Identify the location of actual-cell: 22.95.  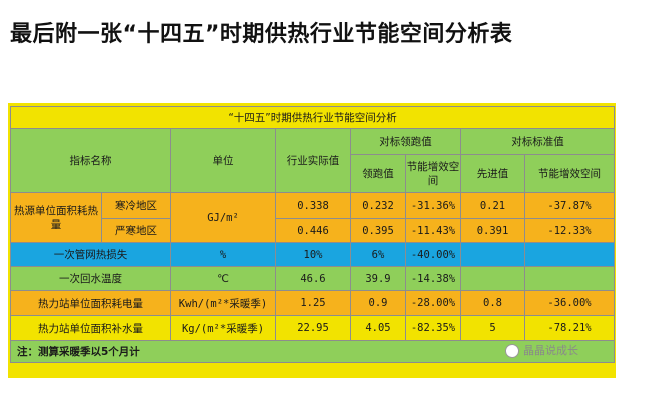
(313, 328).